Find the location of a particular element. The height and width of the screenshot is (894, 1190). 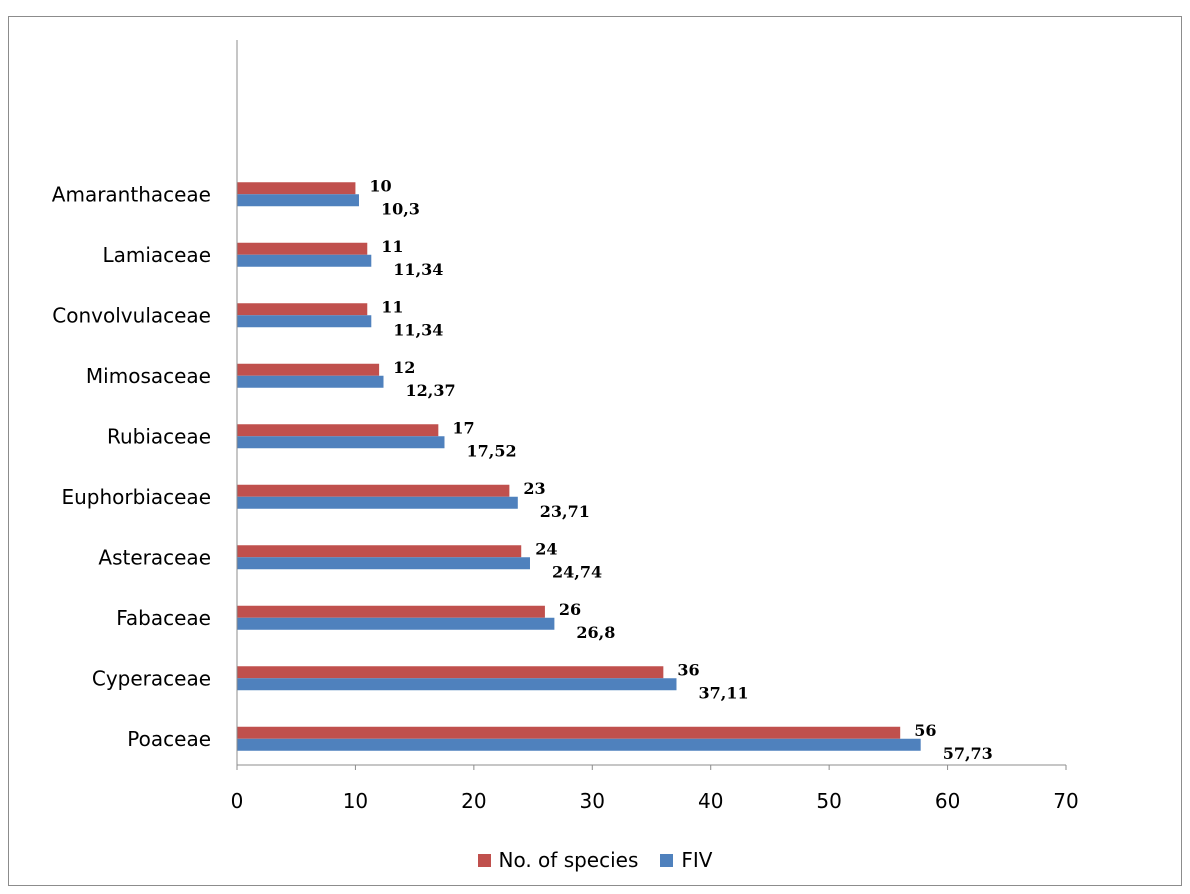

x-tick-label: 70 is located at coordinates (1065, 801).